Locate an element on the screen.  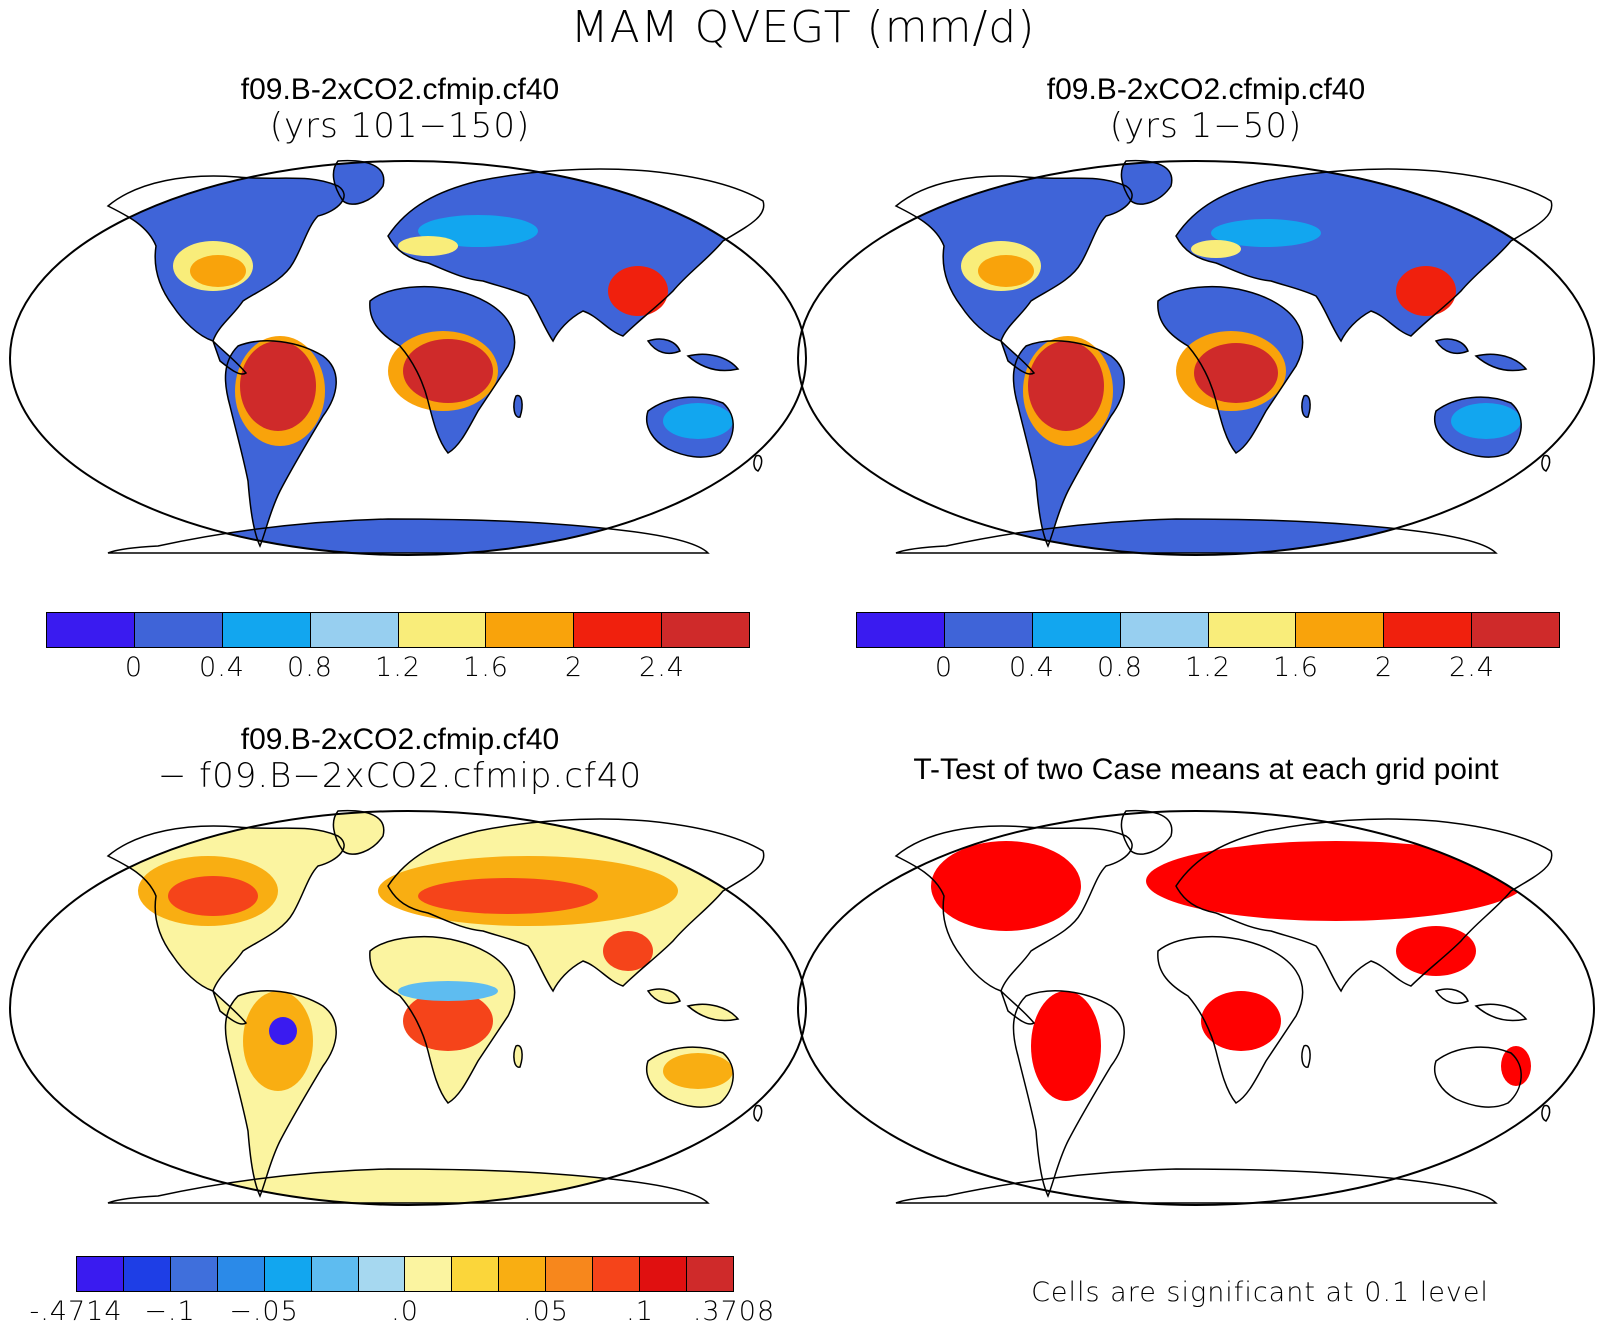
map-bottom-left-difference is located at coordinates (408, 1007).